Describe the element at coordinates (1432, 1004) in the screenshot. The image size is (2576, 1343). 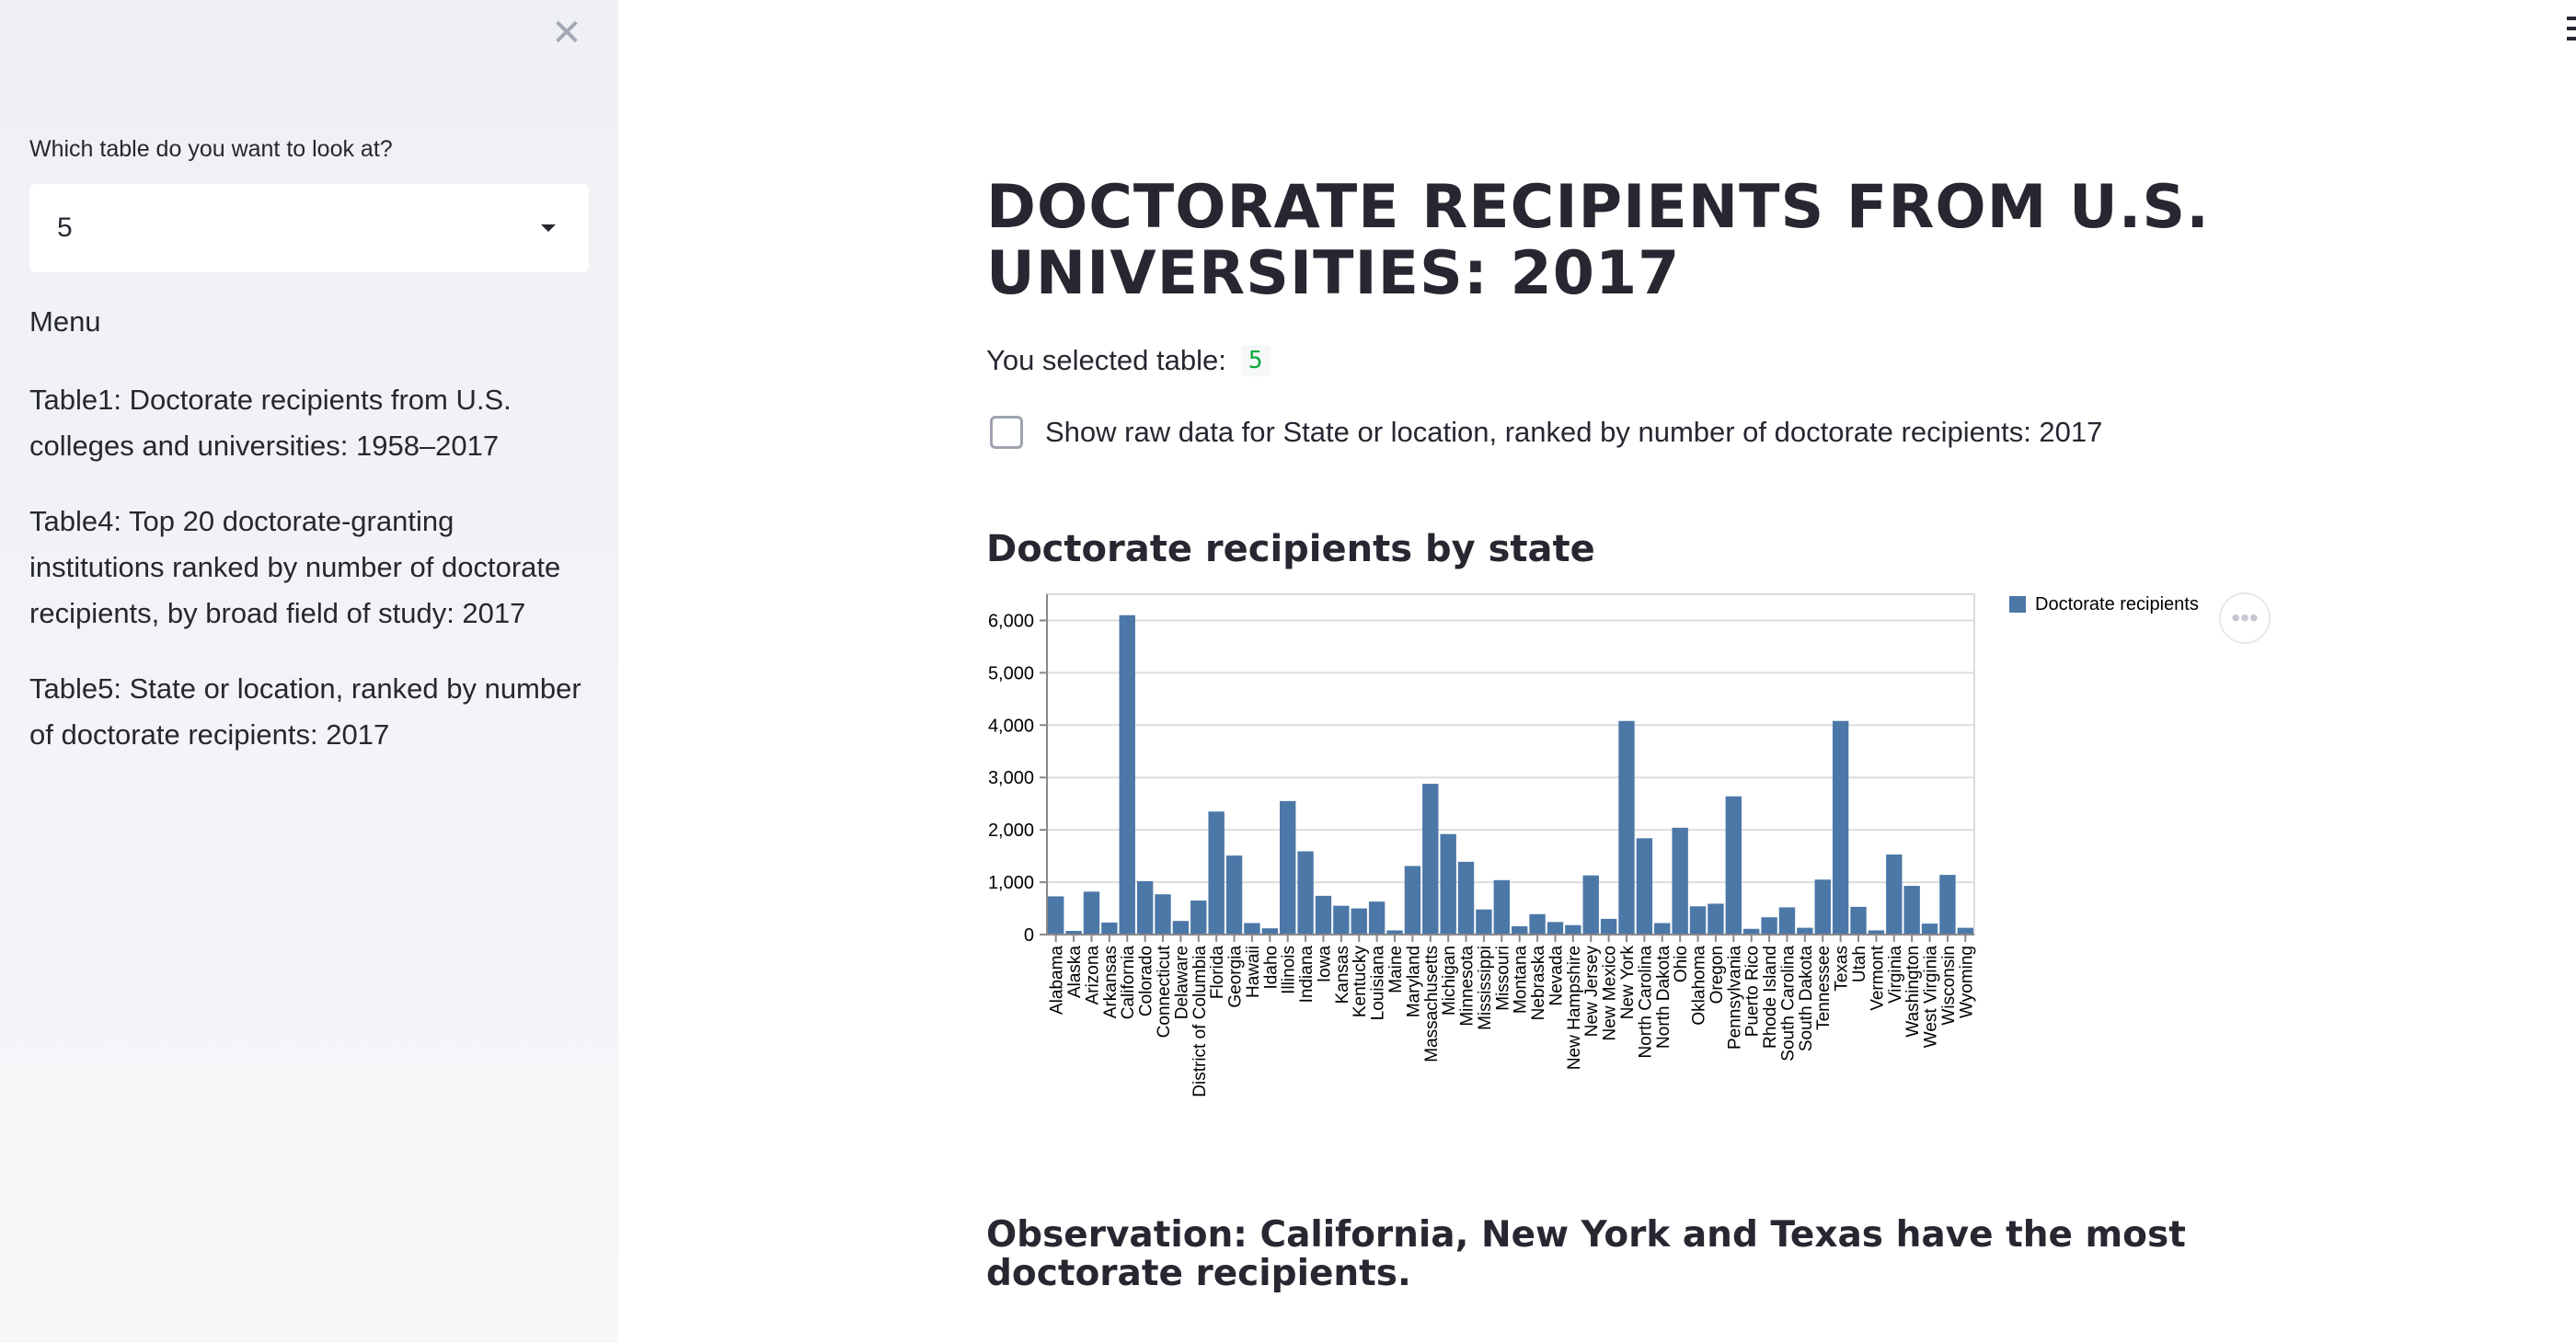
I see `x-tick-label: Massachusetts` at that location.